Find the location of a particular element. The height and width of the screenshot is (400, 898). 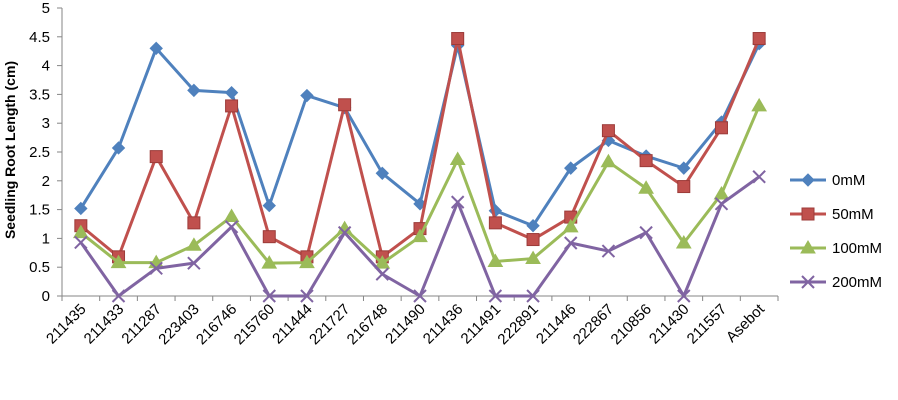

y-tick-label: 2.5 is located at coordinates (39, 152).